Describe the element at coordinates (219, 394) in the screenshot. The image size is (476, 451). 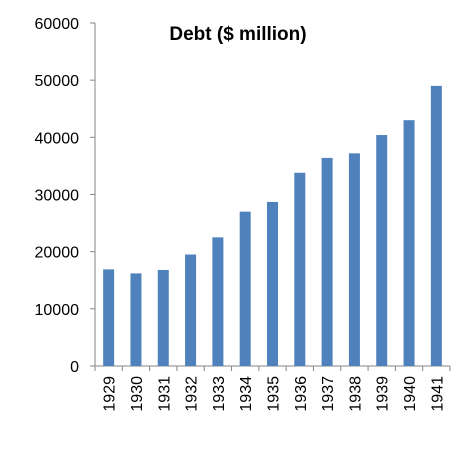
I see `x-tick-label: 1933` at that location.